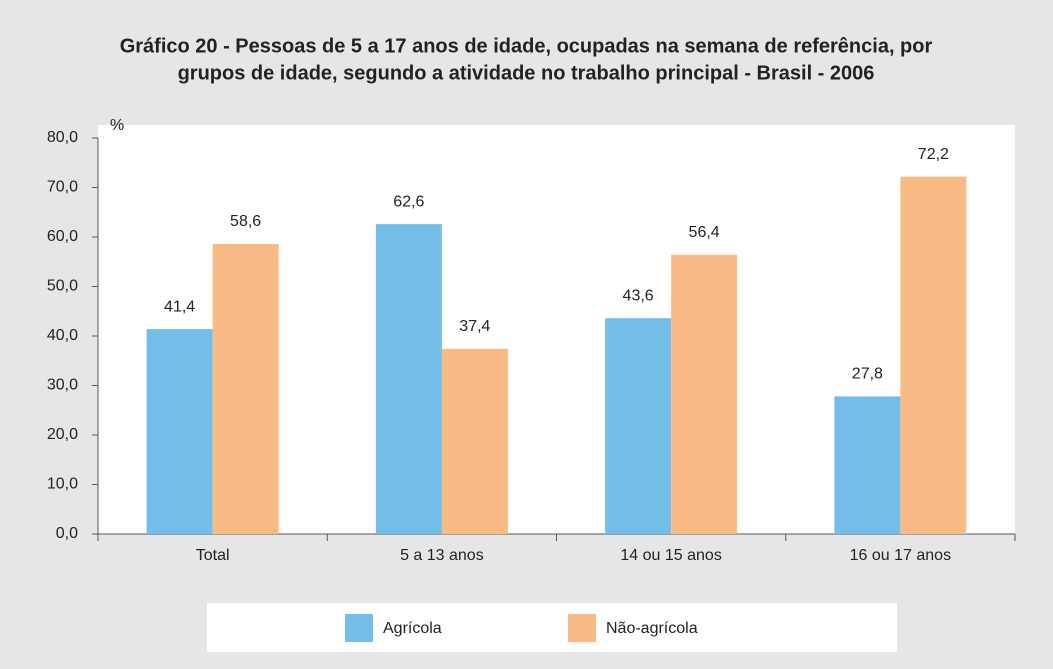 This screenshot has height=669, width=1053. Describe the element at coordinates (900, 555) in the screenshot. I see `x-tick-label: 16 ou 17 anos` at that location.